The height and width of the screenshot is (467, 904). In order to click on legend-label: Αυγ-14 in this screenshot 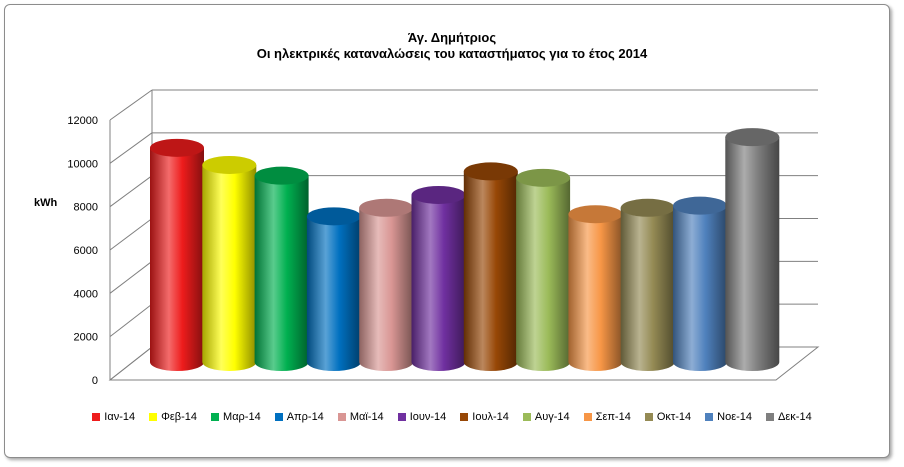, I will do `click(552, 417)`.